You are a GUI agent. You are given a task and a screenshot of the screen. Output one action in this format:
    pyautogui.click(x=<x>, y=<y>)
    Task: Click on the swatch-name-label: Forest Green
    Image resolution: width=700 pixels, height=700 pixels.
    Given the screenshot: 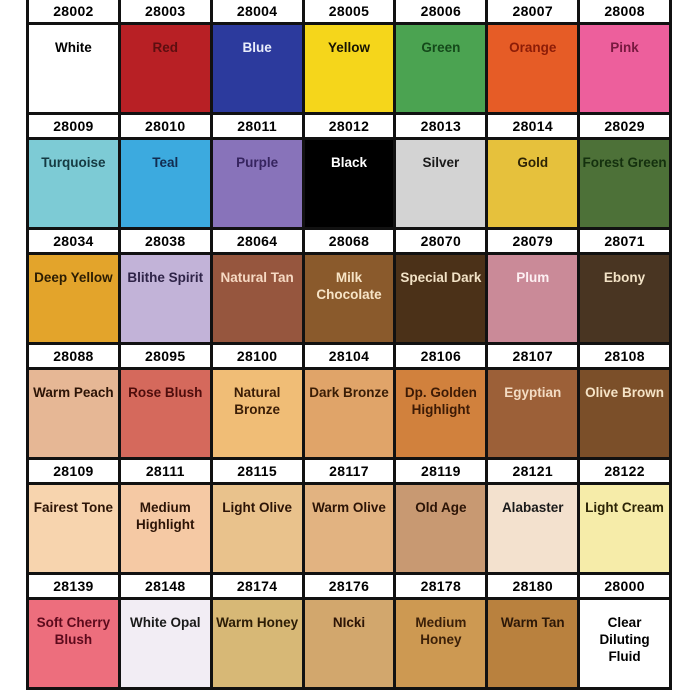 What is the action you would take?
    pyautogui.click(x=624, y=162)
    